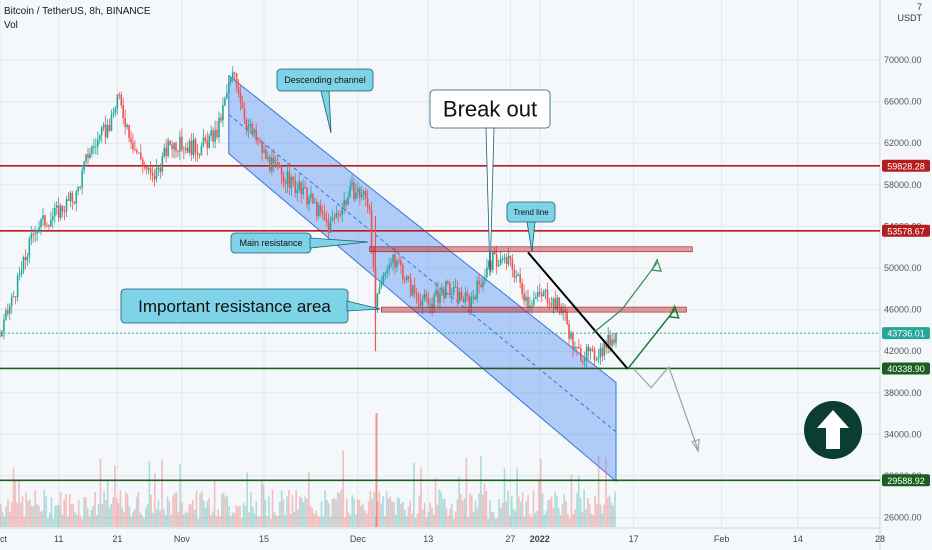  I want to click on up-arrow-badge, so click(833, 430).